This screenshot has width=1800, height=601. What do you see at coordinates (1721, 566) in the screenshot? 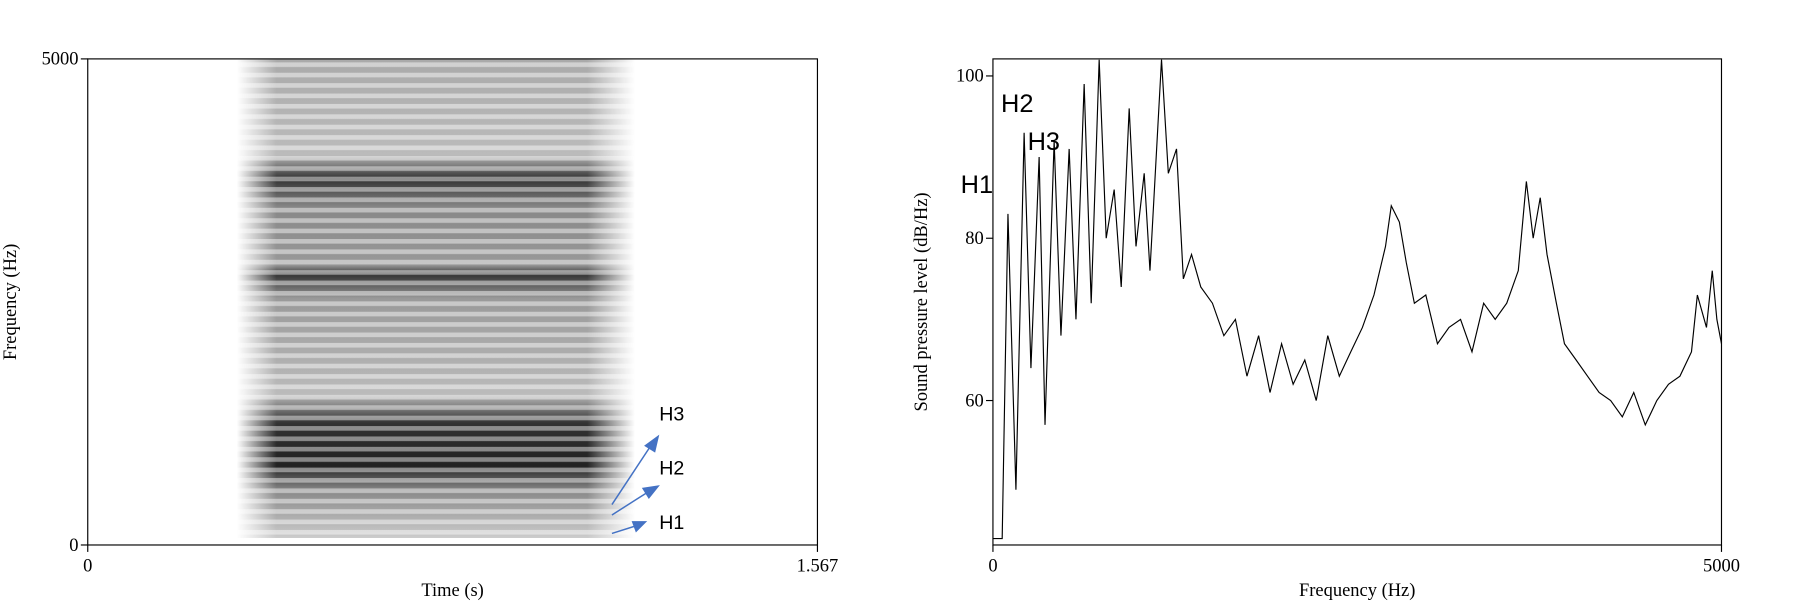
I see `x-tick-label: 5000` at bounding box center [1721, 566].